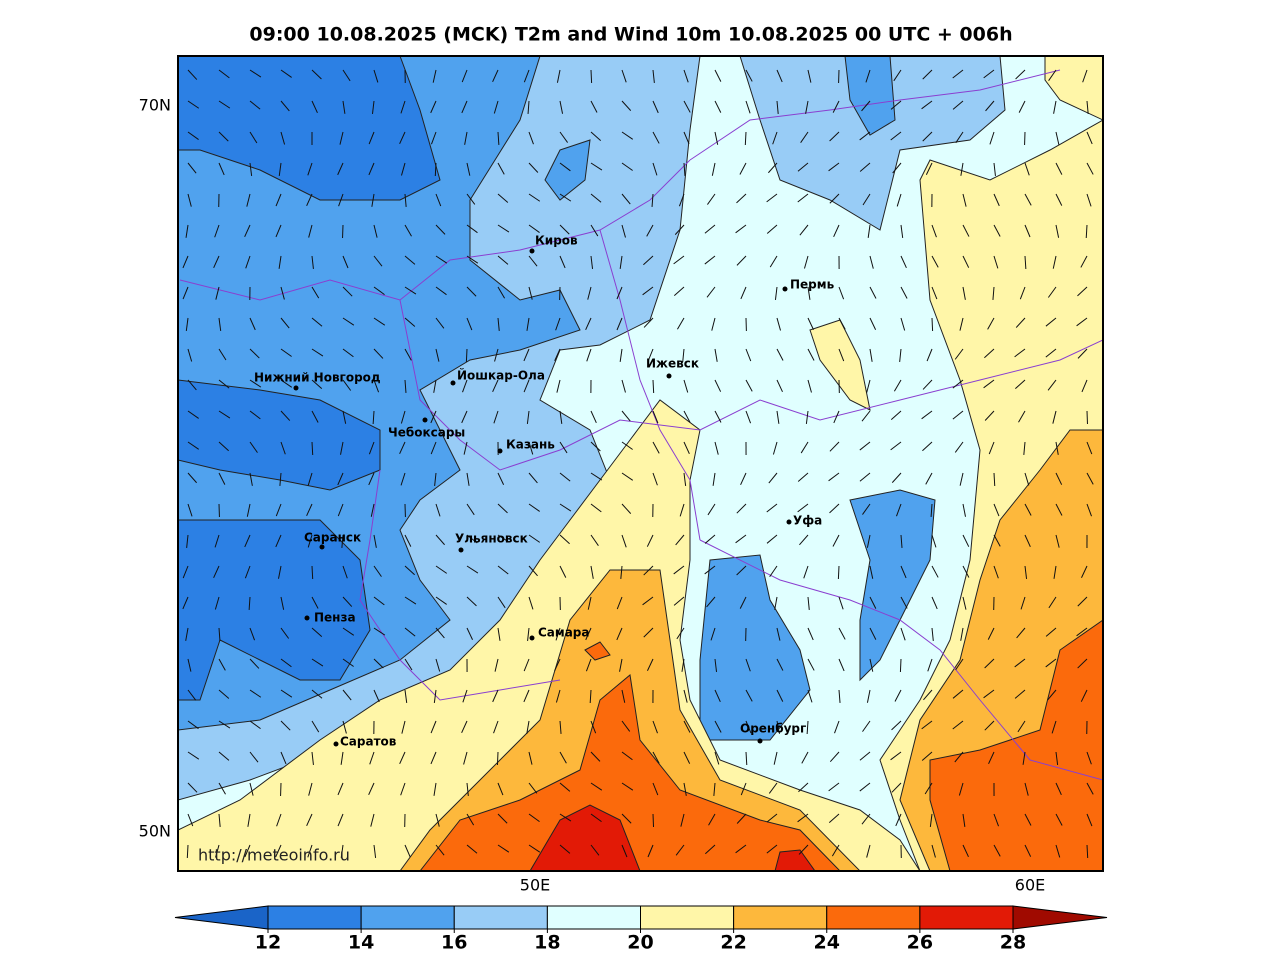 This screenshot has width=1281, height=967. I want to click on colorbar-tick-label: 20, so click(640, 943).